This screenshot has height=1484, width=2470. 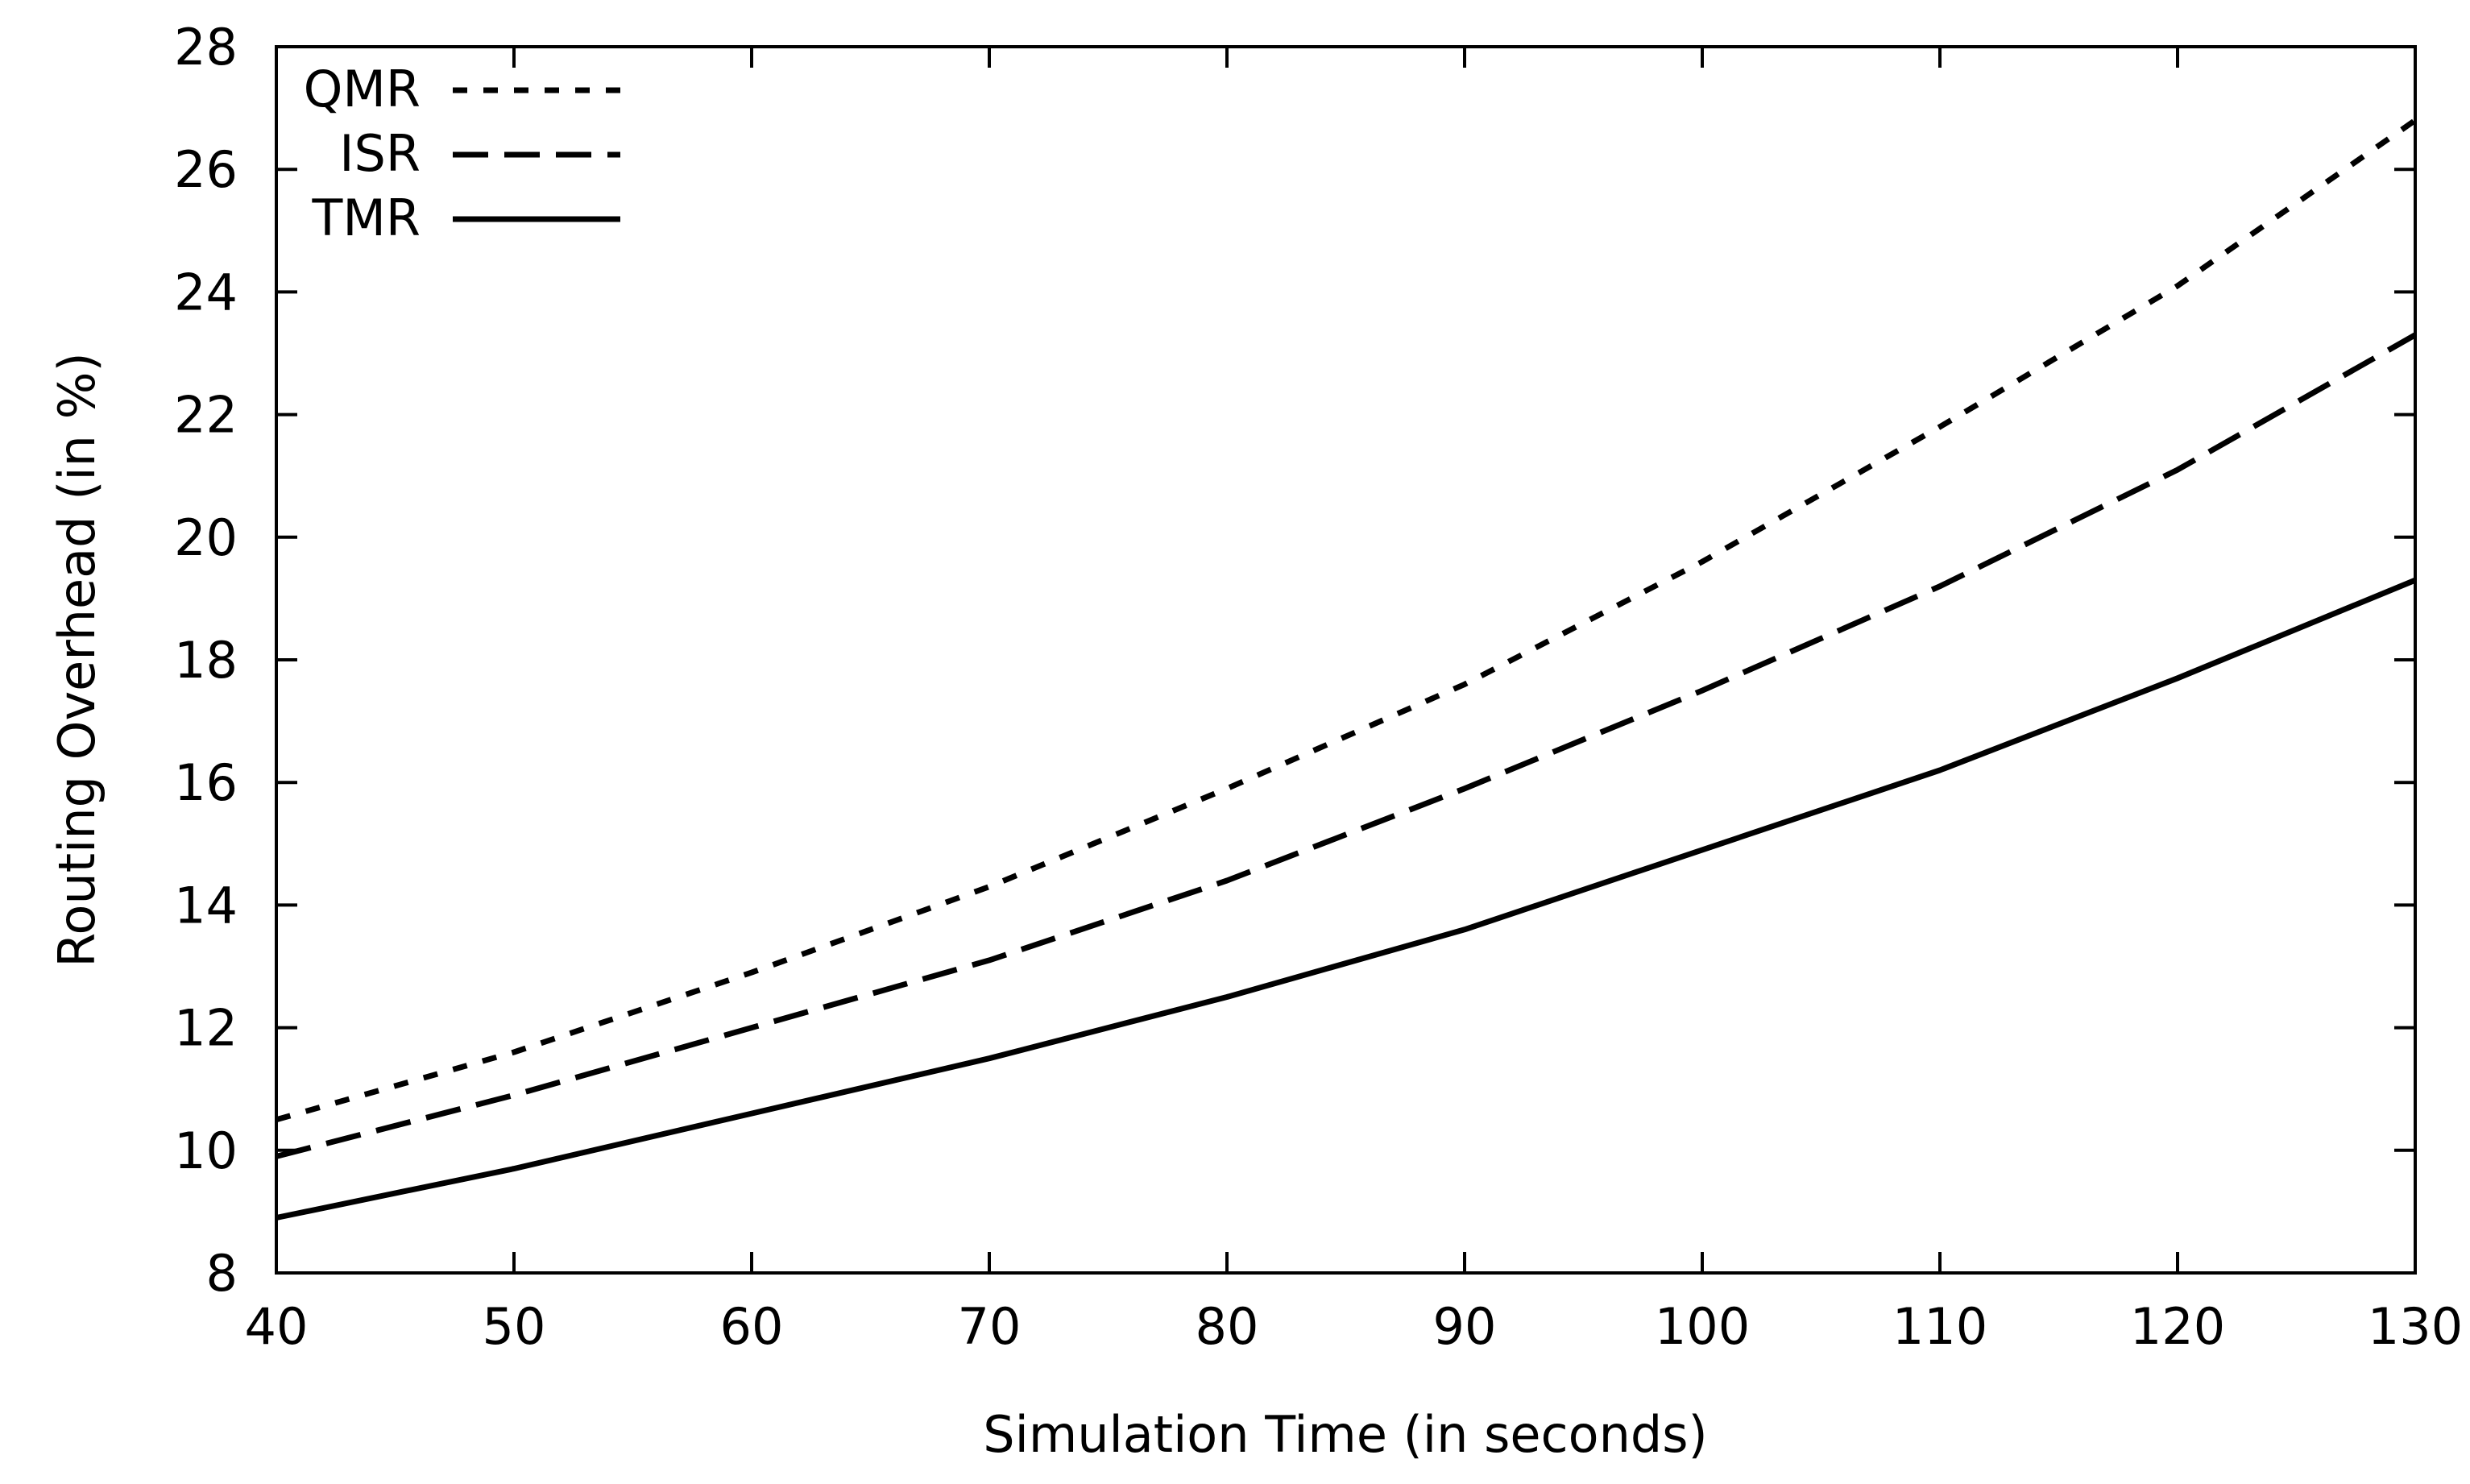 I want to click on y-tick-label: 8, so click(x=222, y=1273).